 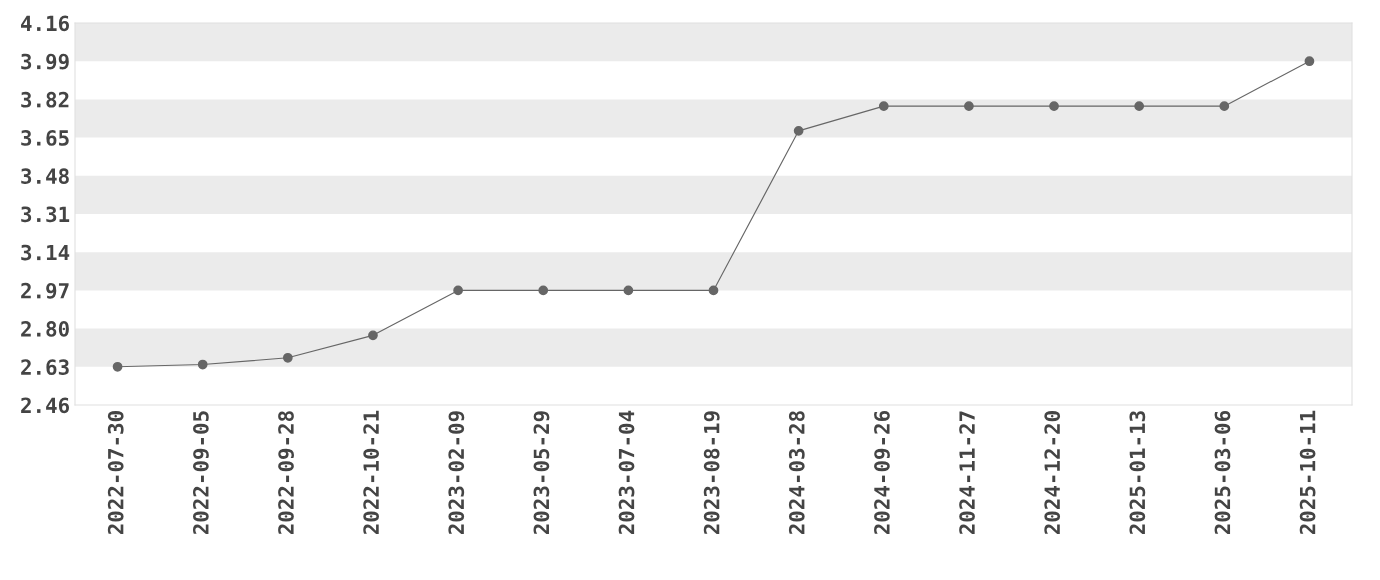 What do you see at coordinates (200, 473) in the screenshot?
I see `x-tick-label: 2022-09-05` at bounding box center [200, 473].